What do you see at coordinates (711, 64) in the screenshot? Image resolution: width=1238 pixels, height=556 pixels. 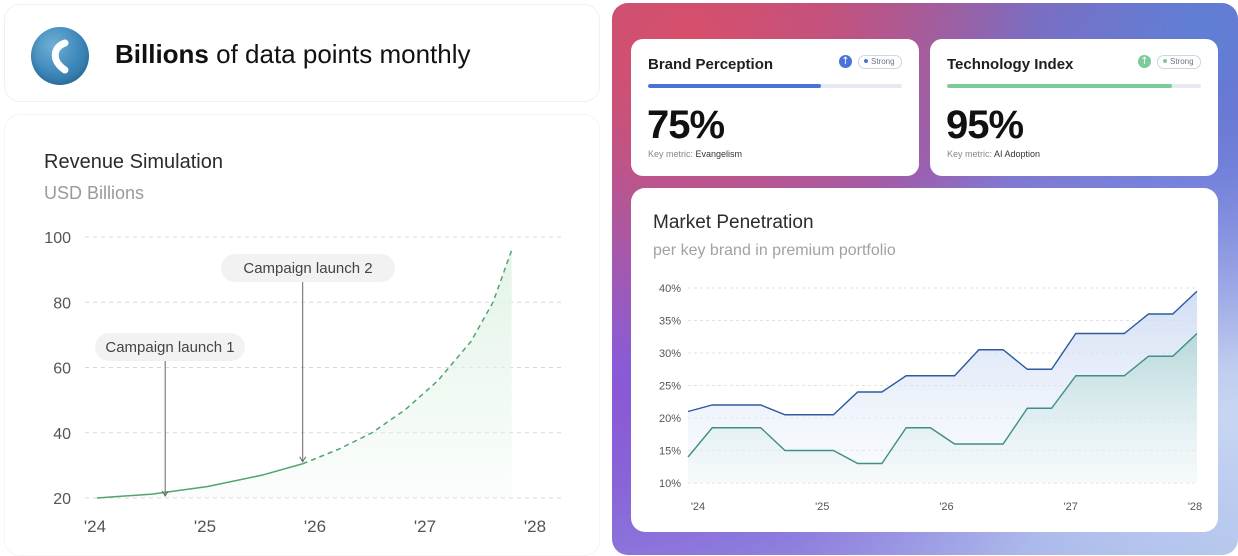 I see `metric-title: Brand Perception` at bounding box center [711, 64].